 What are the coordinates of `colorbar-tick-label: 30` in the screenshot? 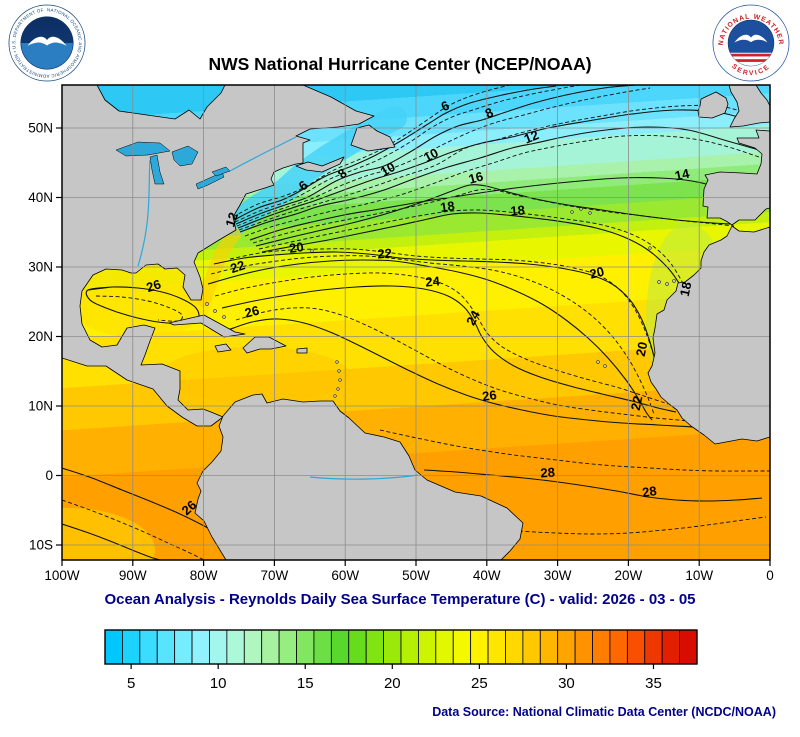 It's located at (566, 683).